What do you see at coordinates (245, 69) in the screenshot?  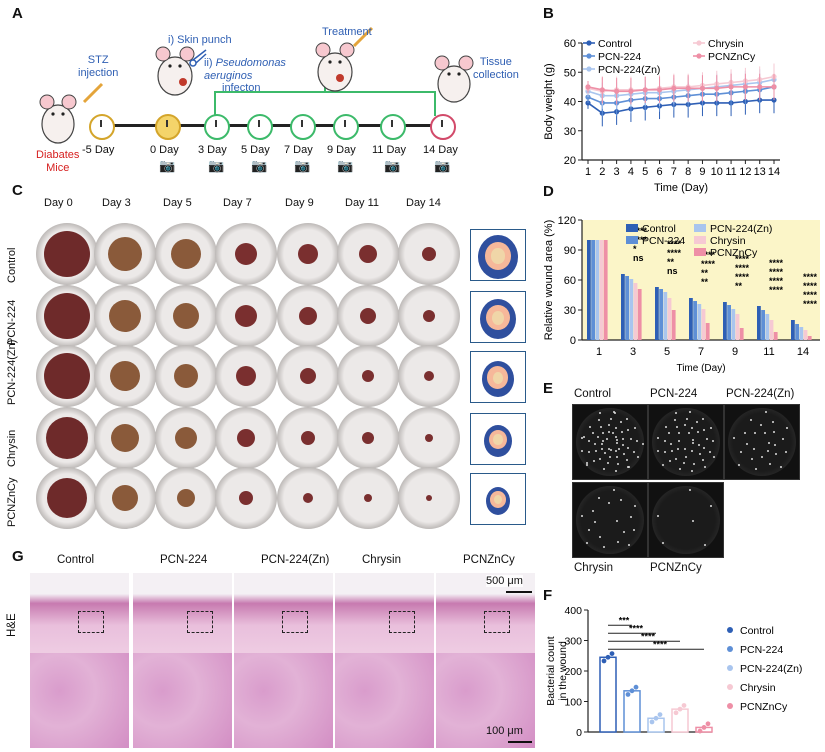 I see `pseudomonas-label: ii) Pseudomonas aeruginos` at bounding box center [245, 69].